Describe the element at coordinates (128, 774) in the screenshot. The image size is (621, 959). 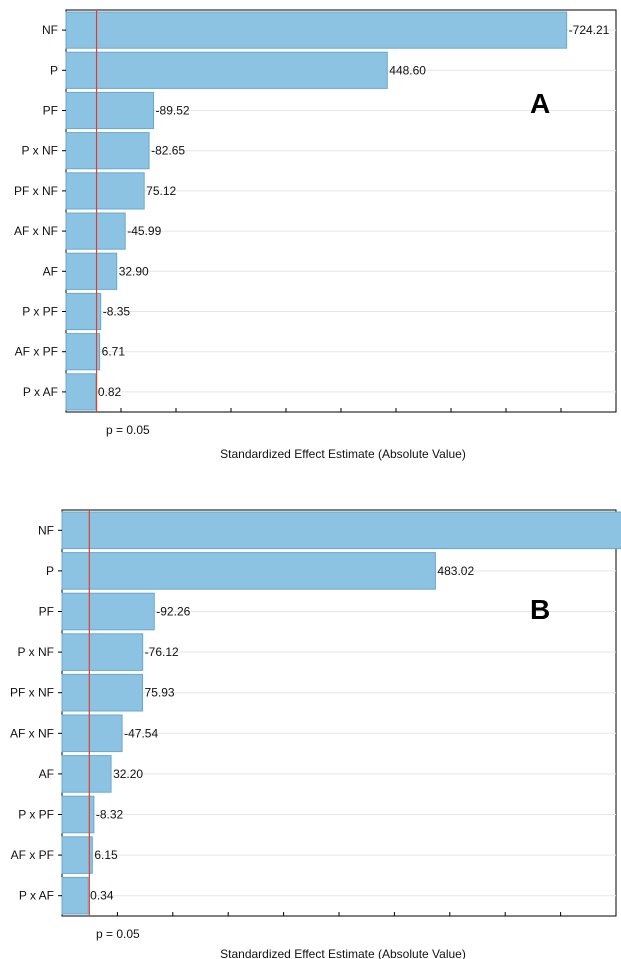
I see `value-label: 32.20` at that location.